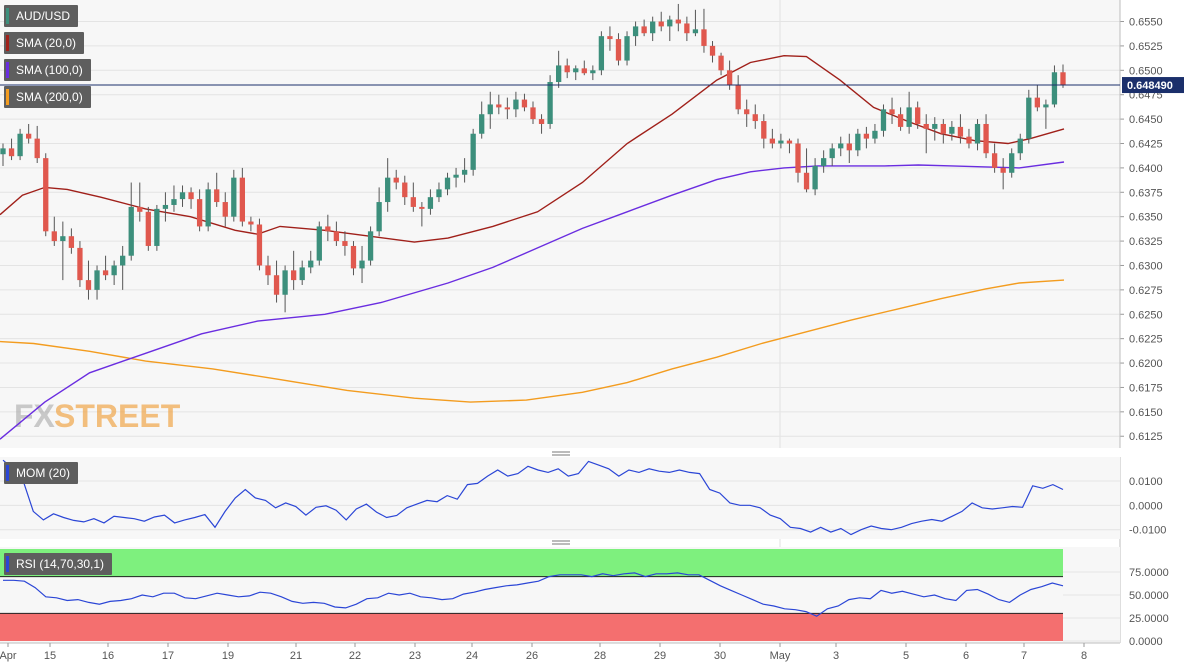 The image size is (1193, 672). What do you see at coordinates (50, 656) in the screenshot?
I see `x-tick-label: 15` at bounding box center [50, 656].